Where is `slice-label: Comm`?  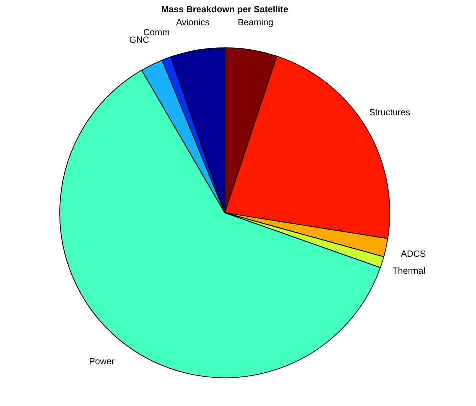
slice-label: Comm is located at coordinates (157, 32).